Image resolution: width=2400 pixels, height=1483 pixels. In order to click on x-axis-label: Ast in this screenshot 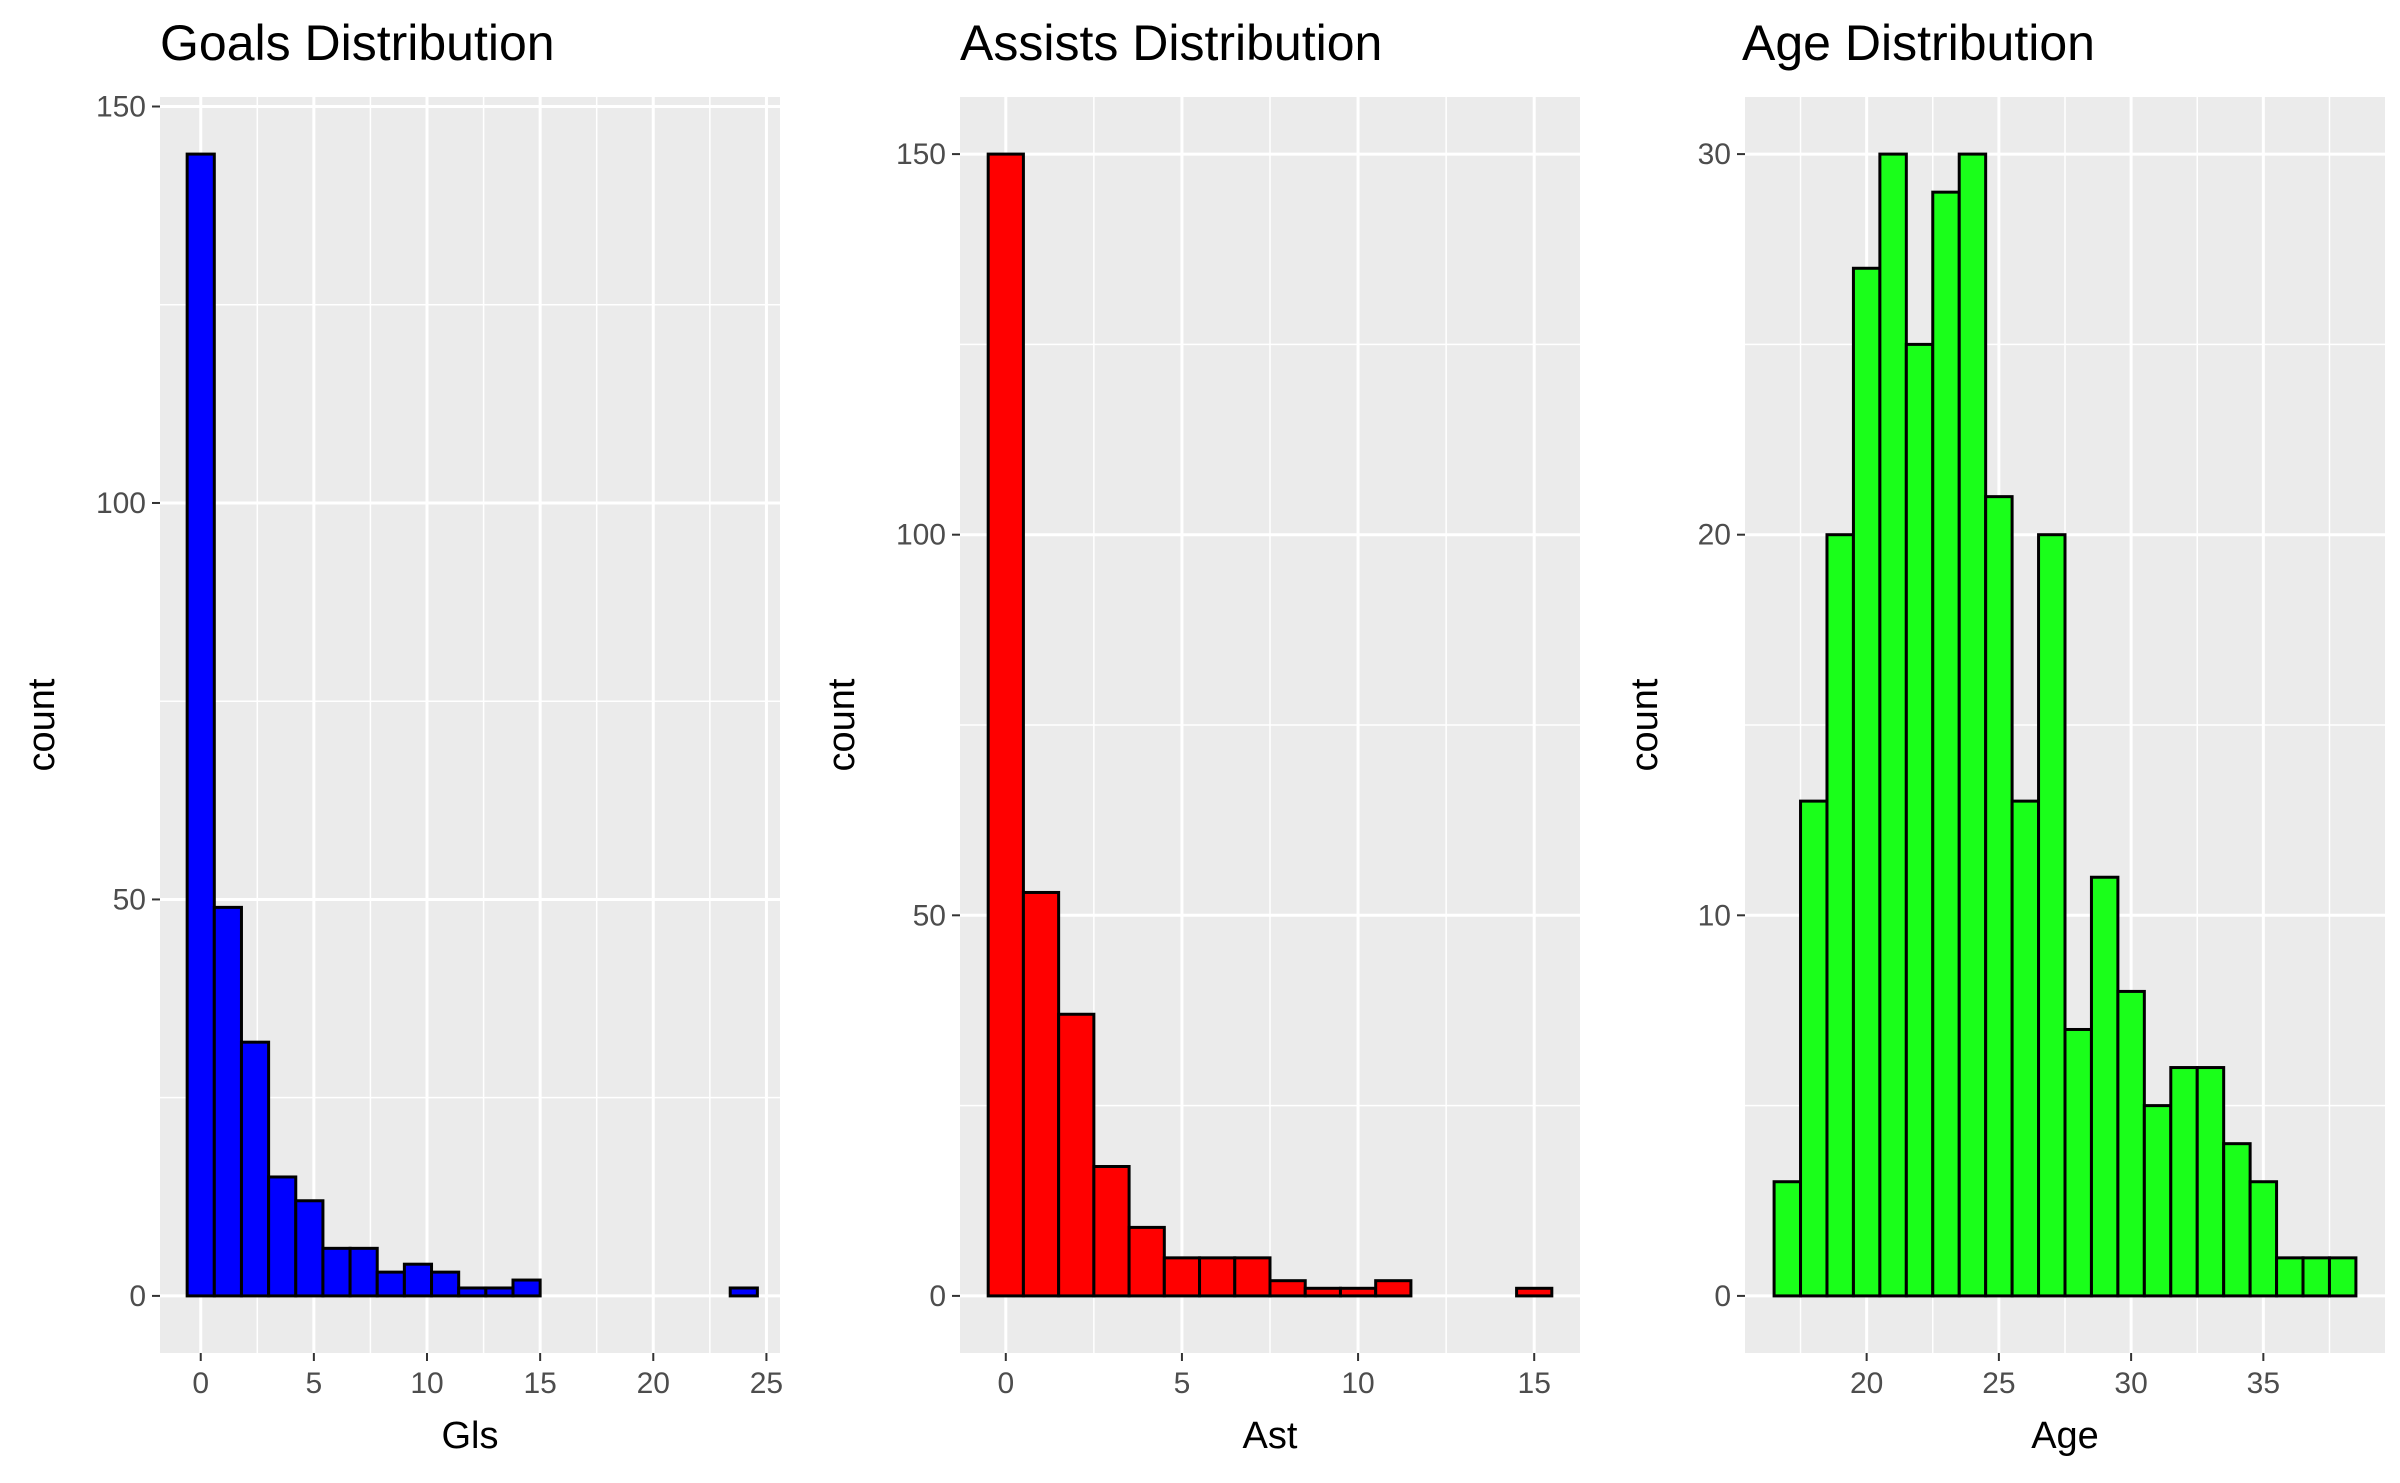, I will do `click(1270, 1436)`.